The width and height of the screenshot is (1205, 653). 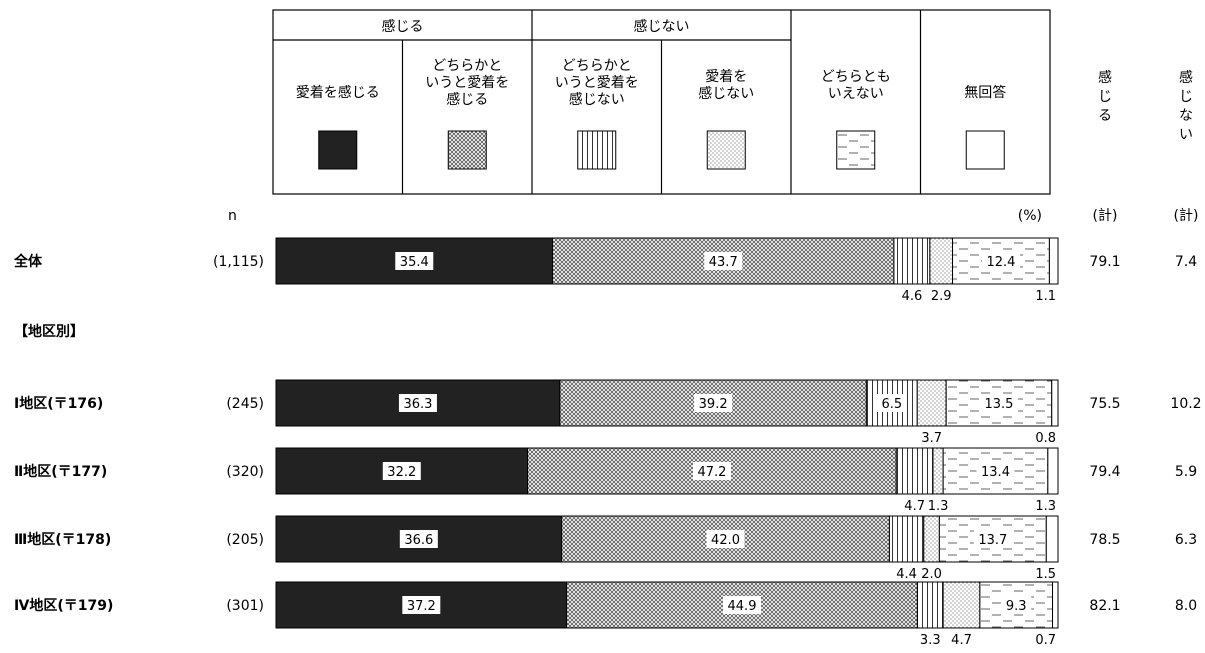 I want to click on total-feel: 78.5, so click(x=1104, y=540).